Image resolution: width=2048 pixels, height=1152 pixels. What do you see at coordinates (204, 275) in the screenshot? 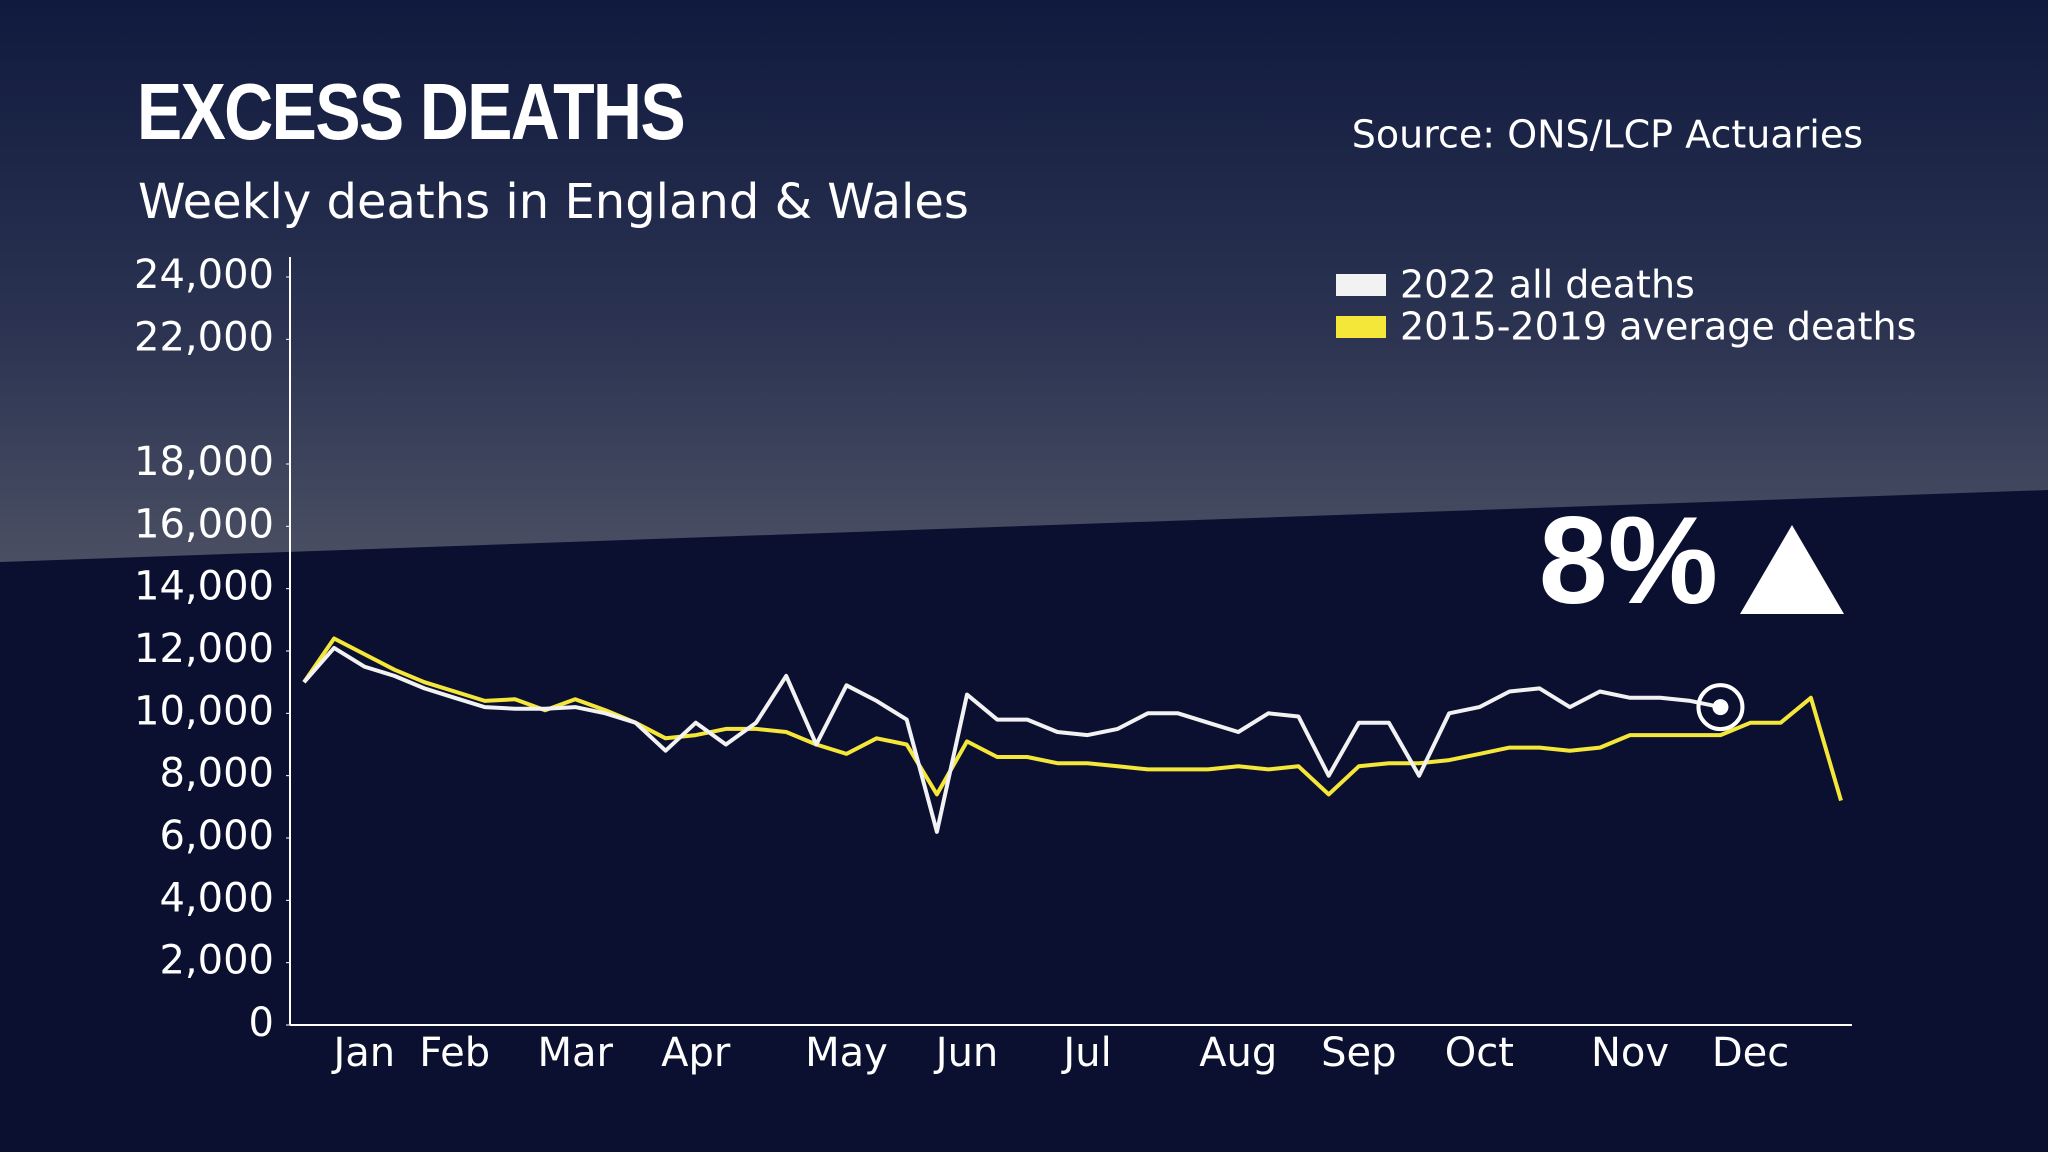
I see `y-tick-label: 24,000` at bounding box center [204, 275].